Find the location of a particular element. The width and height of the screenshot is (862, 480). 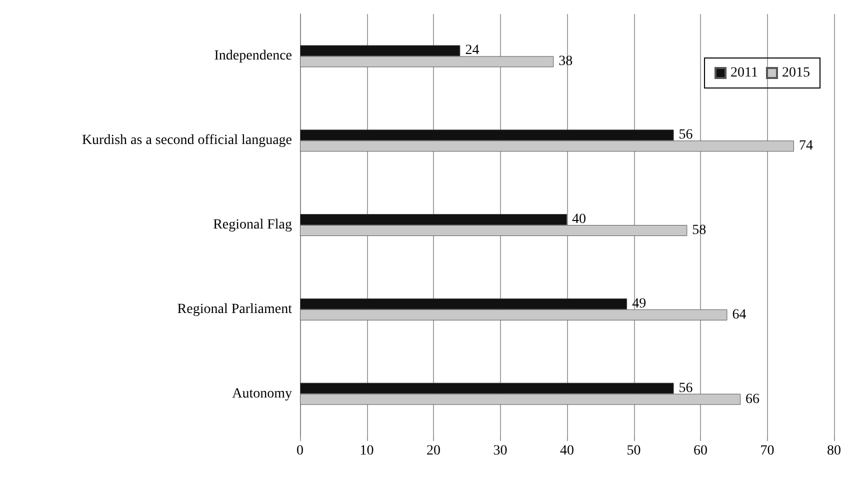

x-tick-label: 70 is located at coordinates (767, 451).